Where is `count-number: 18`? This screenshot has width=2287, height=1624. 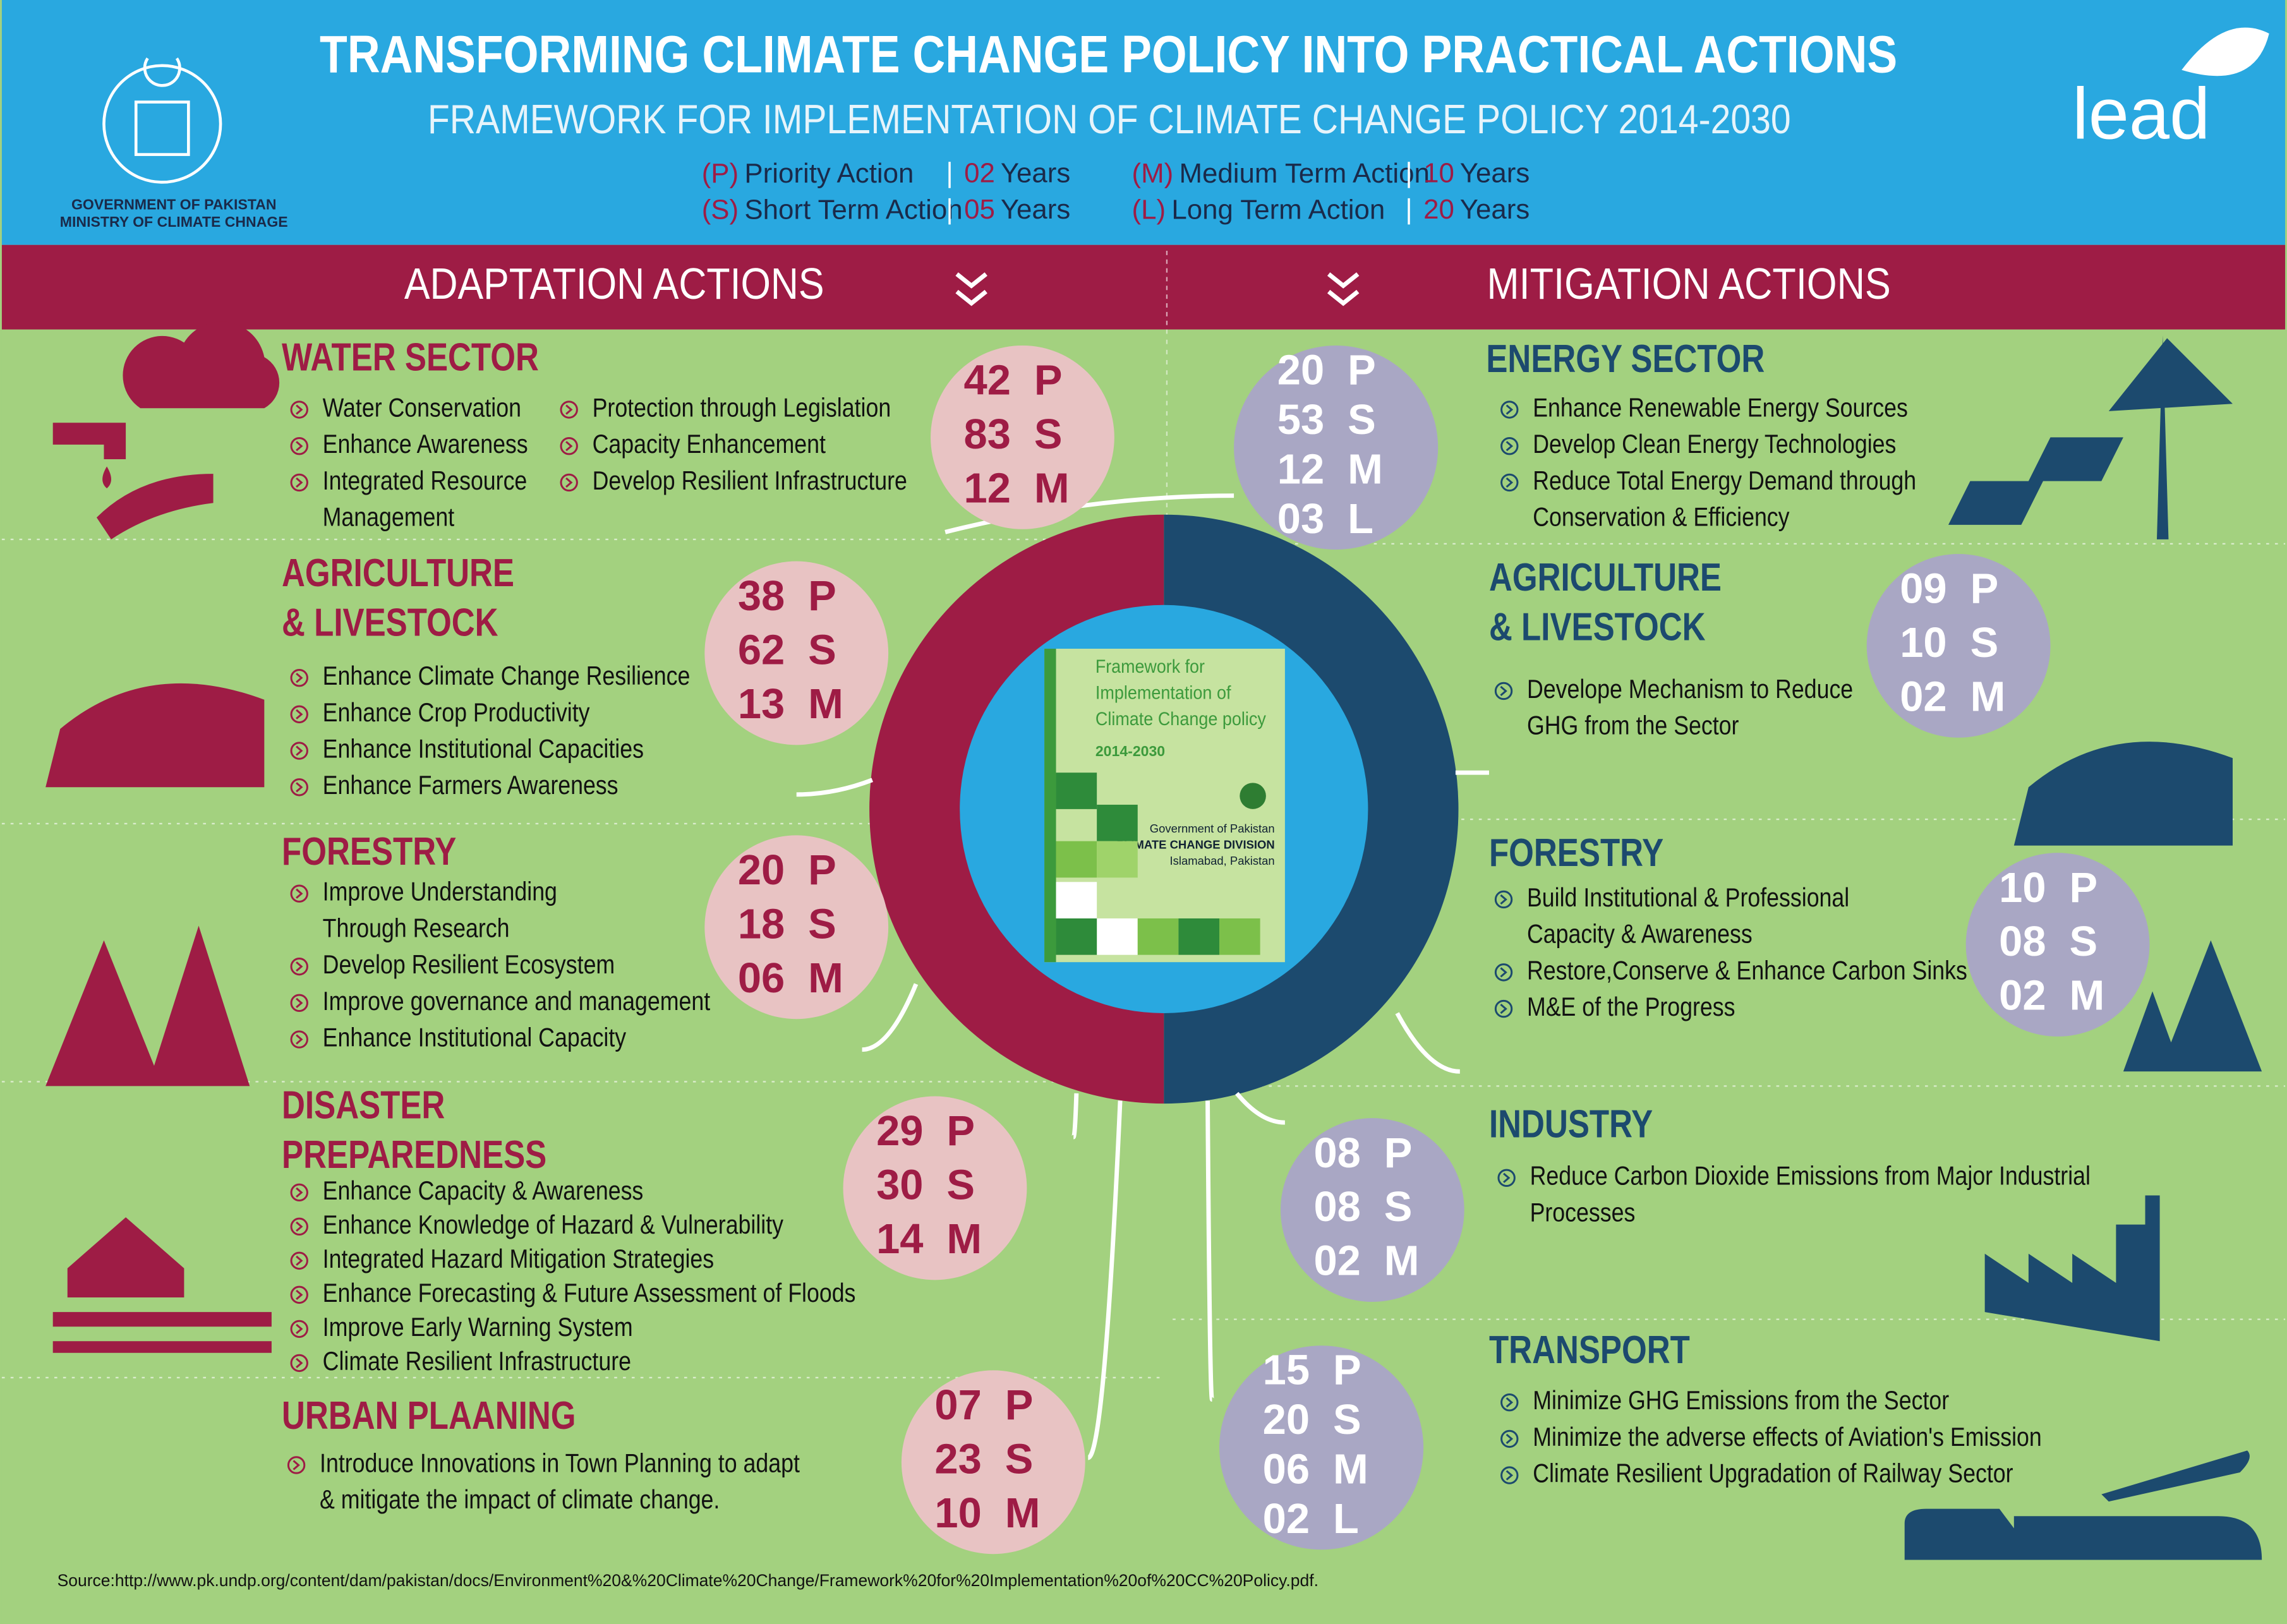
count-number: 18 is located at coordinates (761, 923).